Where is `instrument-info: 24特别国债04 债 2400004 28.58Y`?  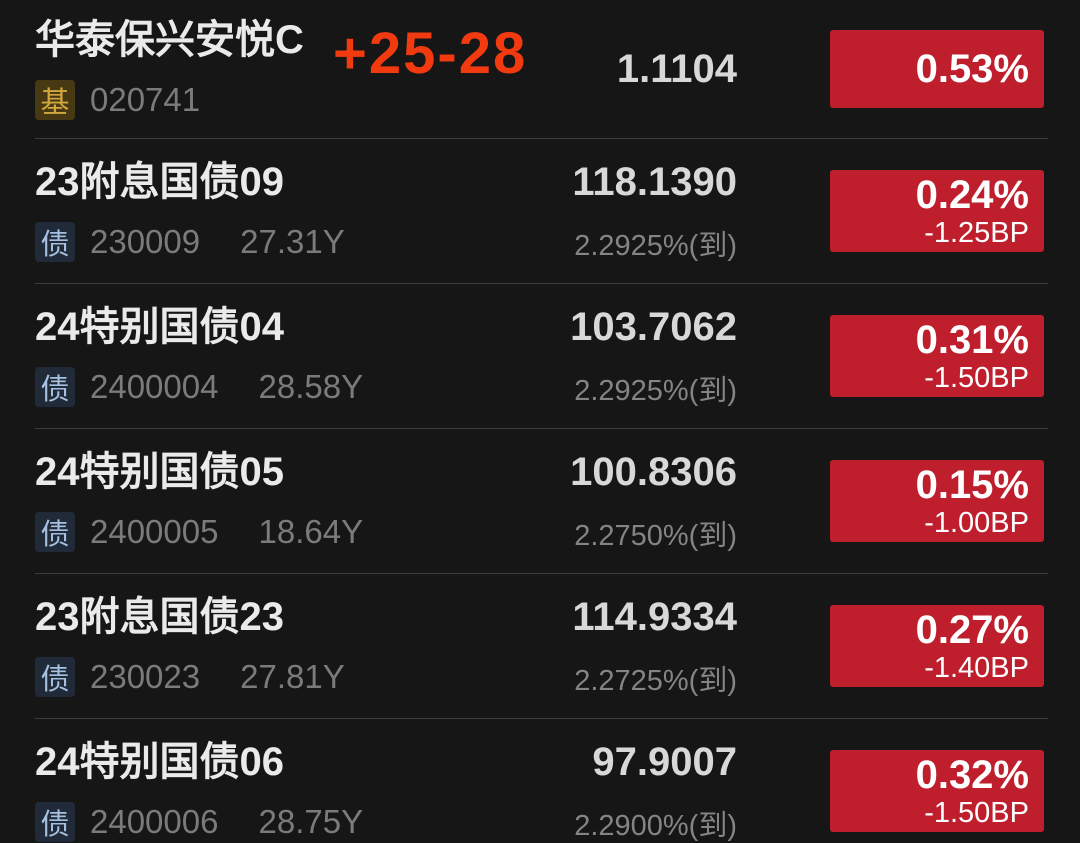
instrument-info: 24特别国债04 债 2400004 28.58Y is located at coordinates (199, 356).